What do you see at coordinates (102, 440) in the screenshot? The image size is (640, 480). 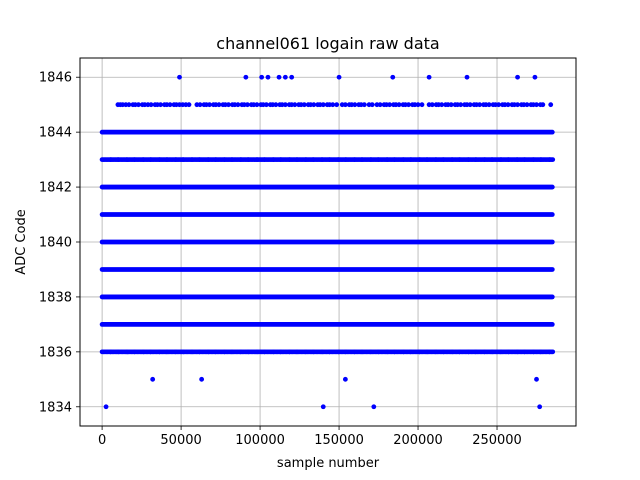 I see `x-tick-label: 0` at bounding box center [102, 440].